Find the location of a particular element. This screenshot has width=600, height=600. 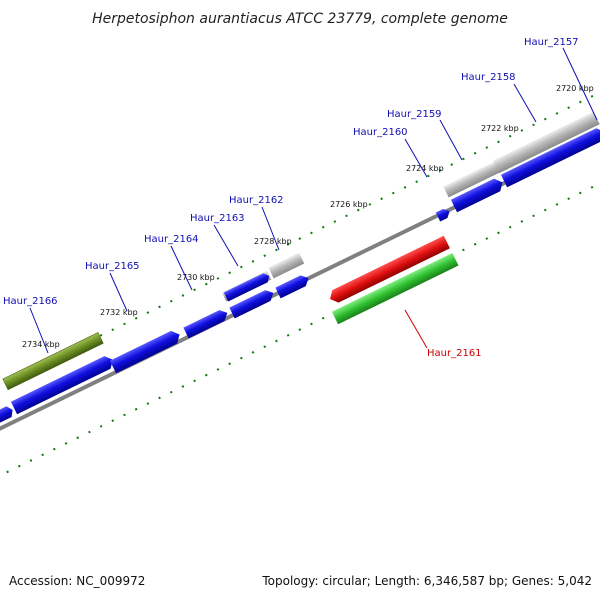

gene-haur-2166-olive is located at coordinates (53, 361).